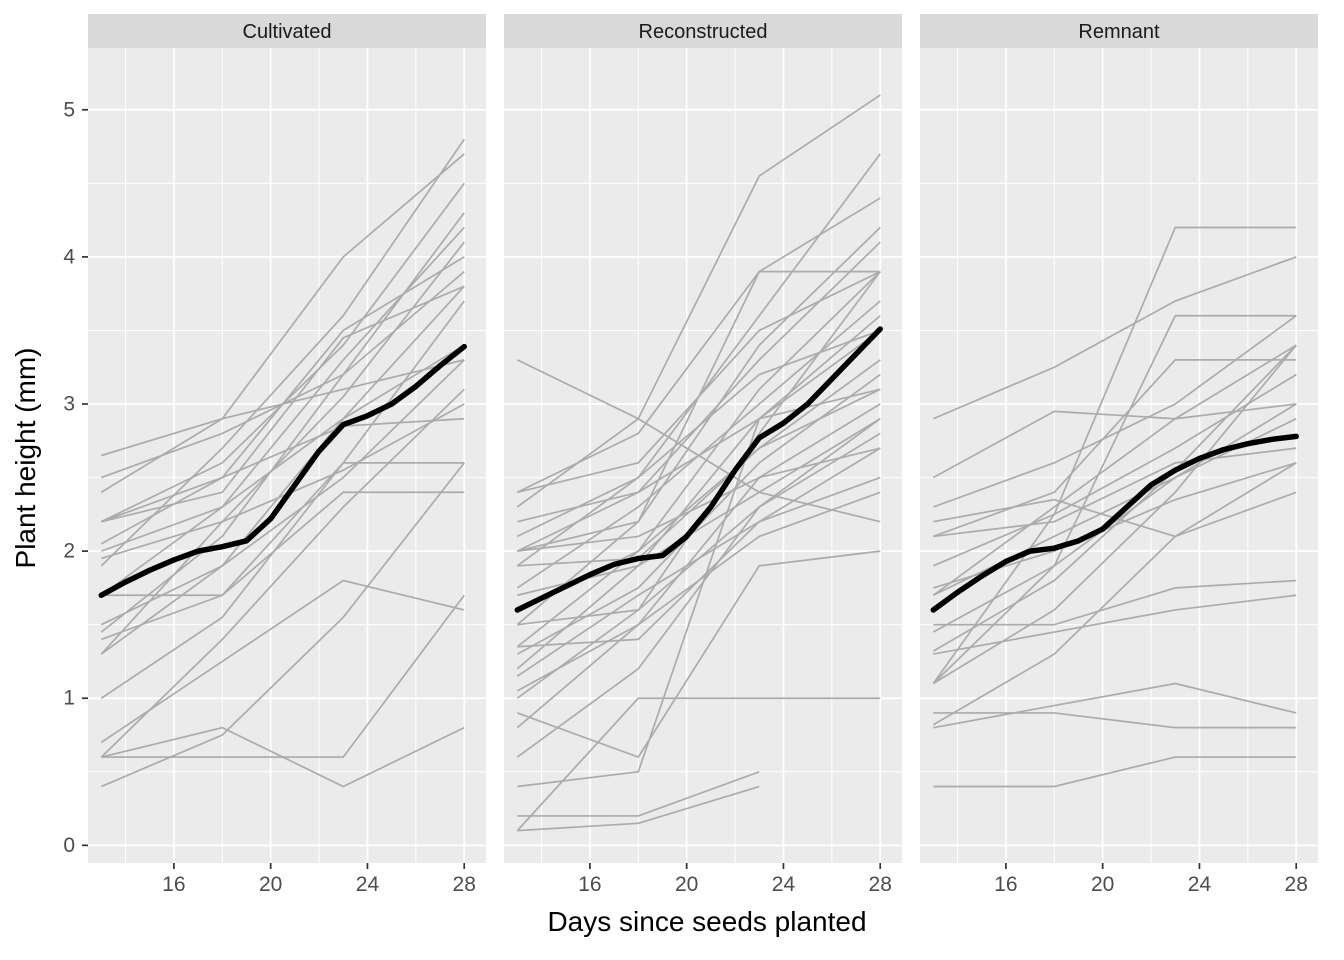  I want to click on y-tick-label: 0, so click(69, 845).